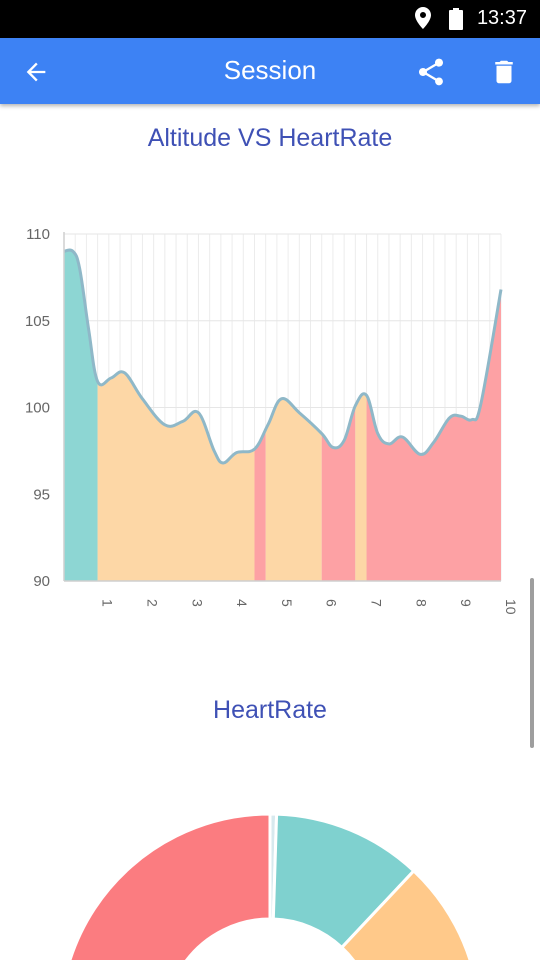 The image size is (540, 960). What do you see at coordinates (41, 494) in the screenshot?
I see `y-tick-label: 95` at bounding box center [41, 494].